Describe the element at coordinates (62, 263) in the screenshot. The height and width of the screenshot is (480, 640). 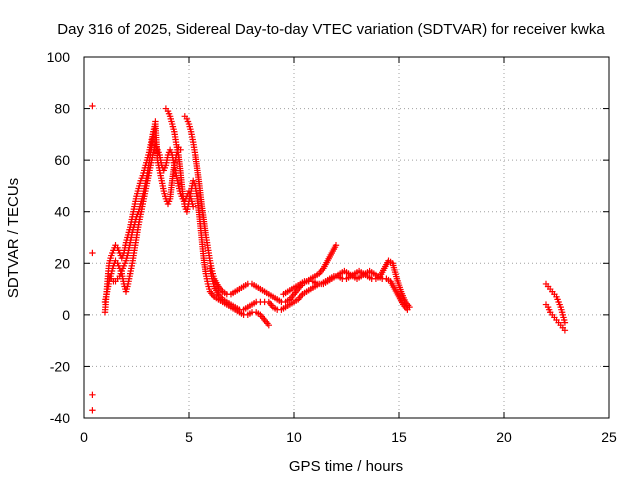
I see `y-tick-label: 20` at that location.